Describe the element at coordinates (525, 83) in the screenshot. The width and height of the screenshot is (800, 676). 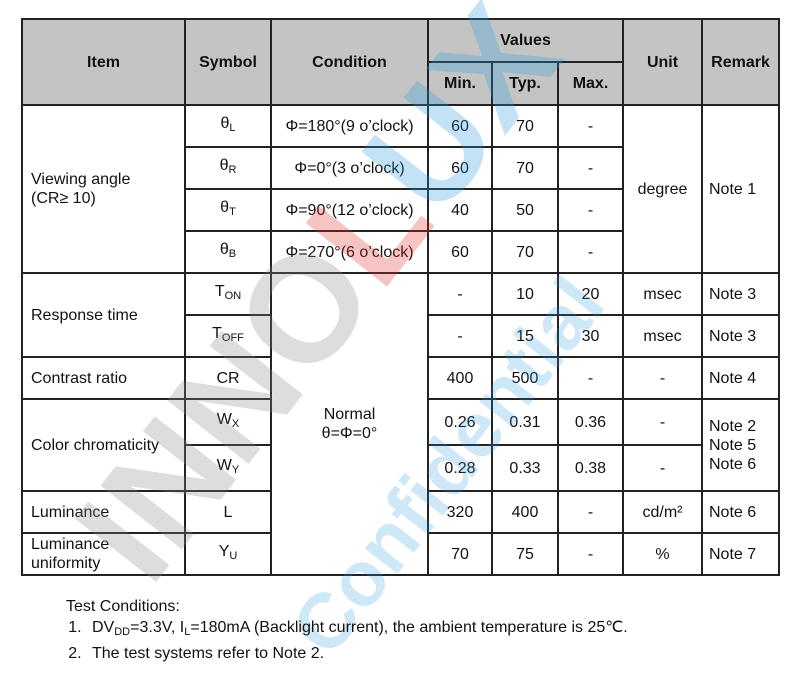
I see `header-typ: Typ.` at that location.